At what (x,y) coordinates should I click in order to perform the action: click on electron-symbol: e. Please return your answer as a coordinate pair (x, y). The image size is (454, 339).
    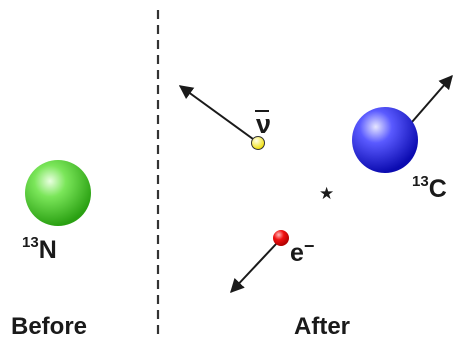
    Looking at the image, I should click on (297, 253).